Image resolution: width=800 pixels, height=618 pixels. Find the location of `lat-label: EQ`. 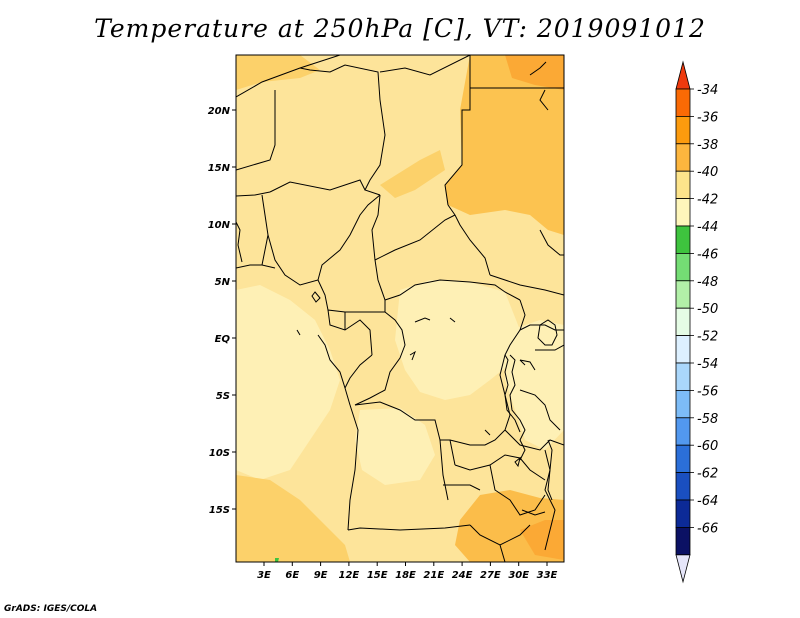

lat-label: EQ is located at coordinates (223, 339).